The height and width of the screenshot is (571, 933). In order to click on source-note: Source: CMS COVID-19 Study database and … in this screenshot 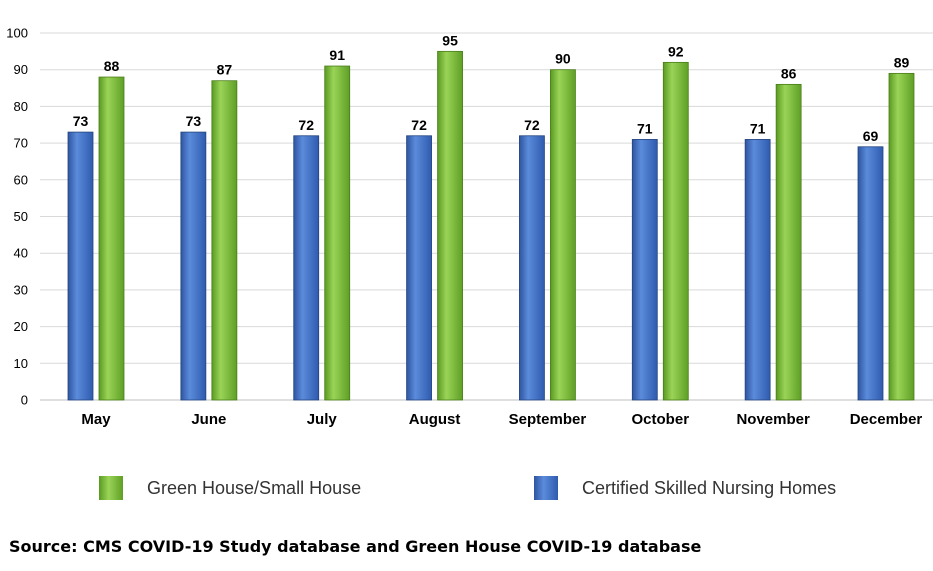, I will do `click(355, 546)`.